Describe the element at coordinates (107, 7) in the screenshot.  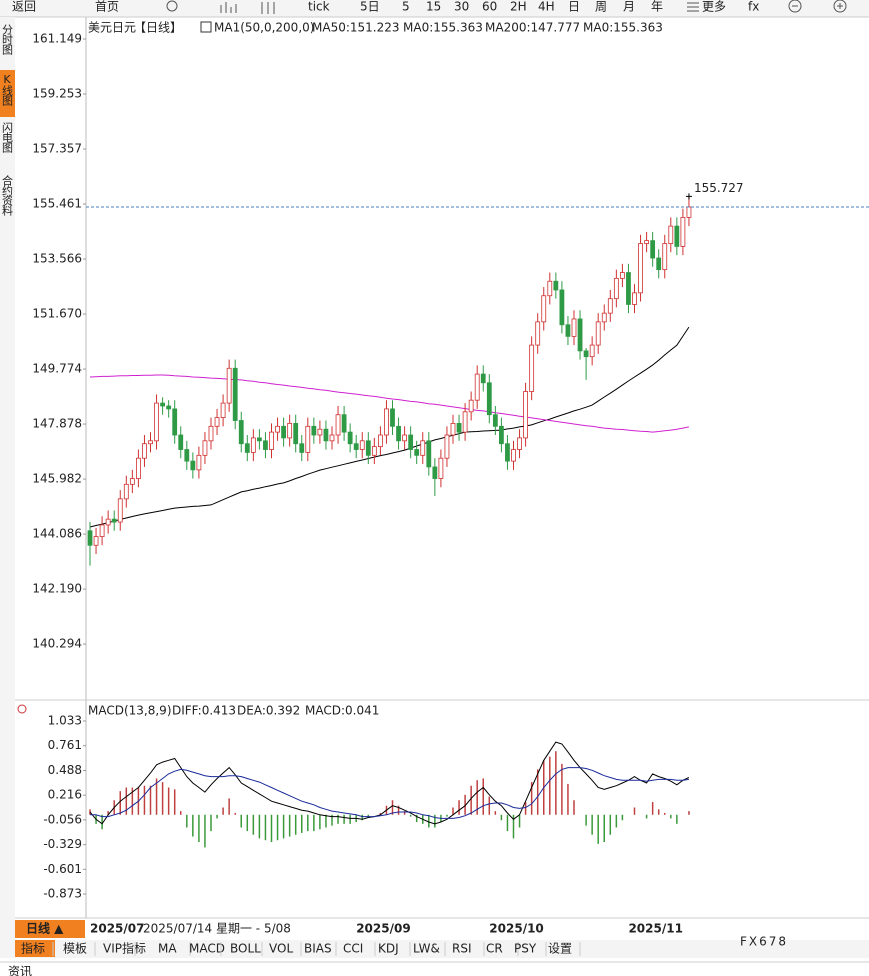
I see `toolbar-button: 首页` at that location.